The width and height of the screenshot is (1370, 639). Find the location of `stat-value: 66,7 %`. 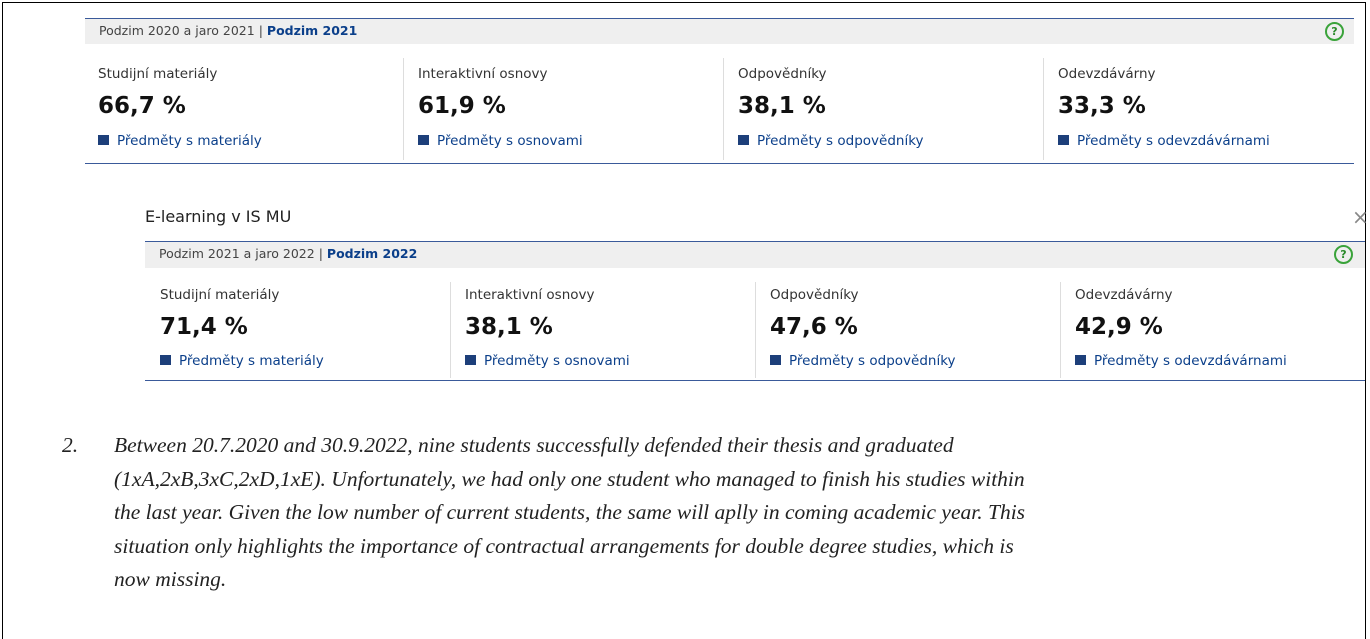

stat-value: 66,7 % is located at coordinates (142, 106).